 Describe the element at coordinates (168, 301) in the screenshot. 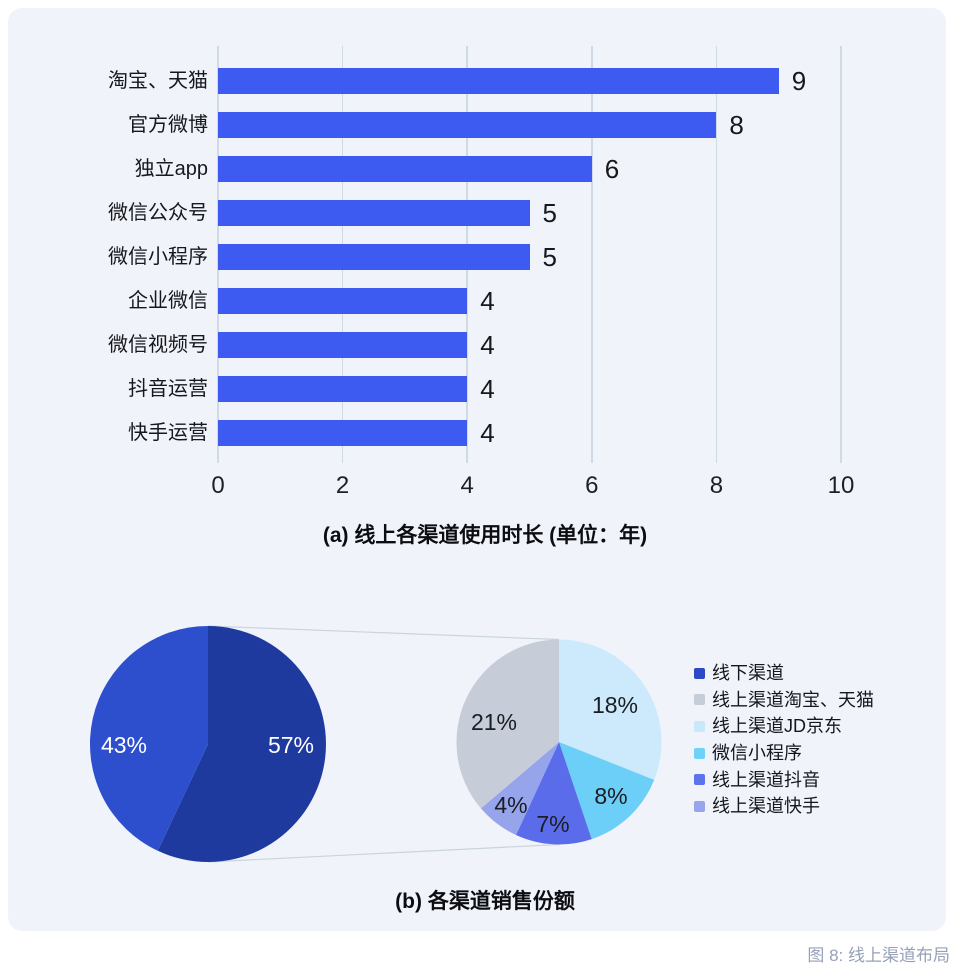

I see `category-label: 企业微信` at that location.